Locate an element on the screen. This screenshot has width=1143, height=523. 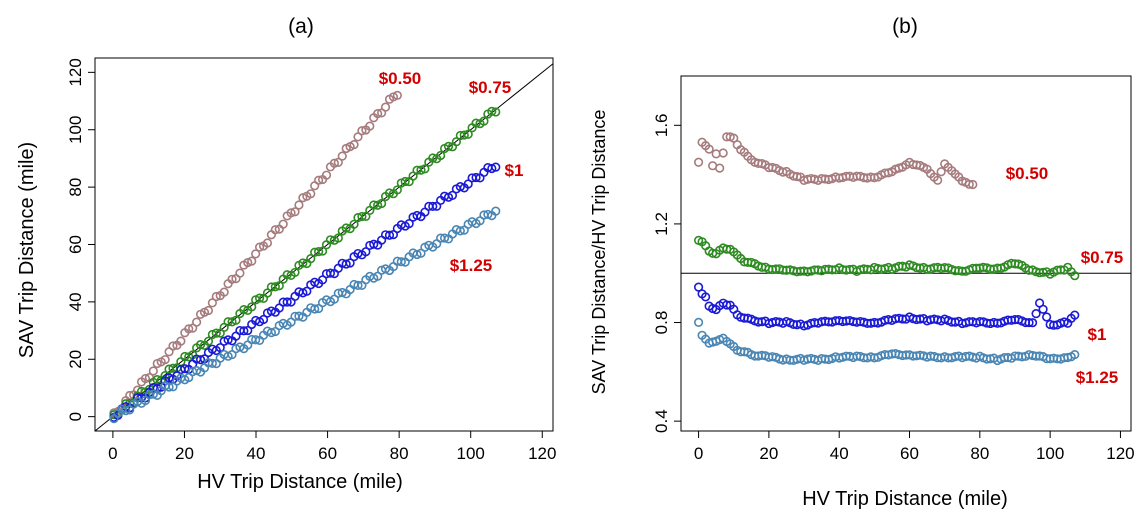
panel-a-label-125: $1.25 is located at coordinates (471, 265).